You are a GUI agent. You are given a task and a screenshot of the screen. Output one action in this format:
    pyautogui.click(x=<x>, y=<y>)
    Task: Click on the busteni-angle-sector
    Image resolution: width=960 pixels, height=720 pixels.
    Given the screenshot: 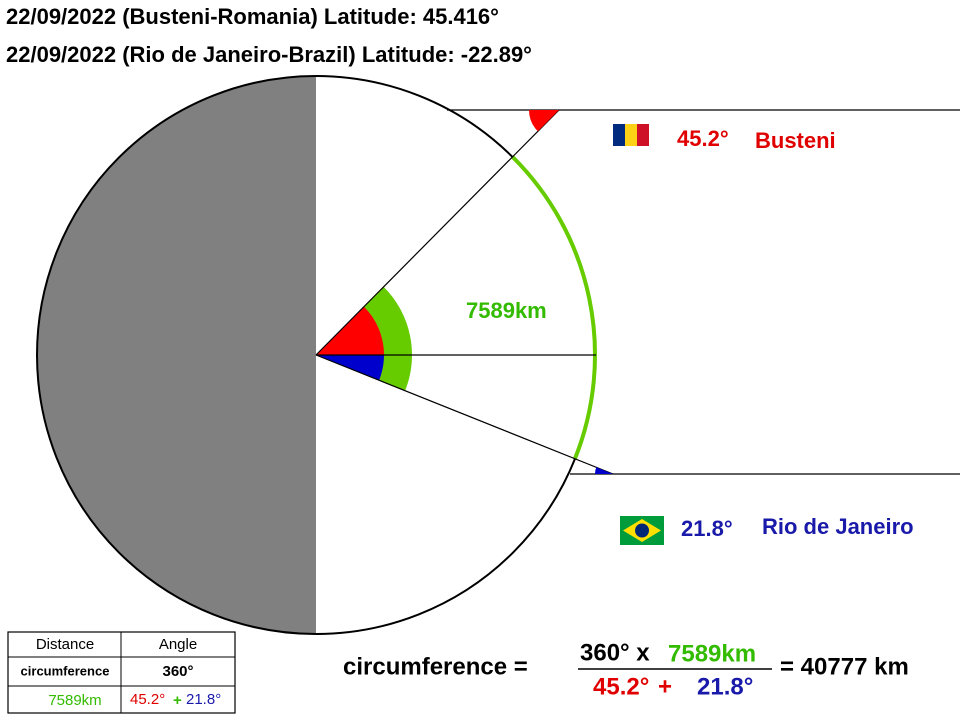 What is the action you would take?
    pyautogui.click(x=350, y=330)
    